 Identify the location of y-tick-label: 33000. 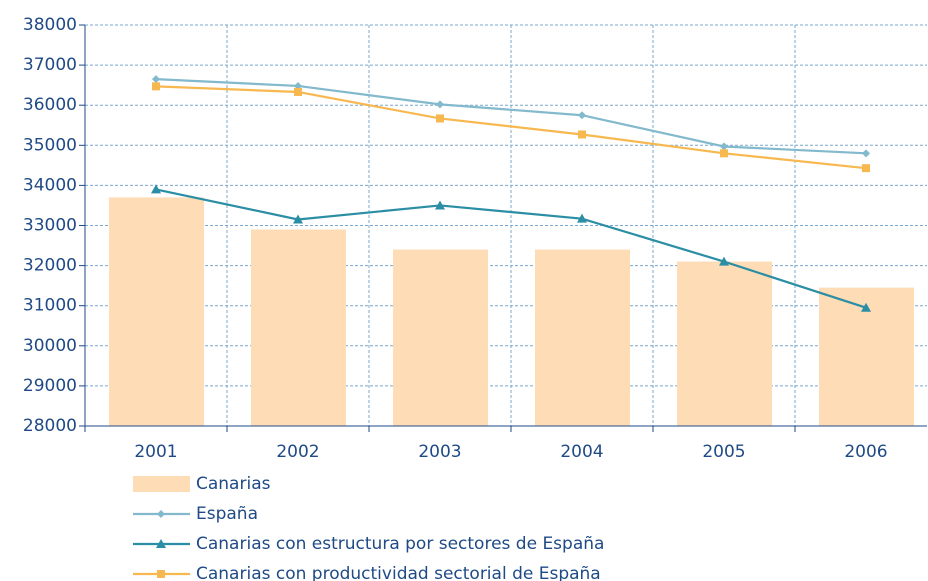
(50, 226).